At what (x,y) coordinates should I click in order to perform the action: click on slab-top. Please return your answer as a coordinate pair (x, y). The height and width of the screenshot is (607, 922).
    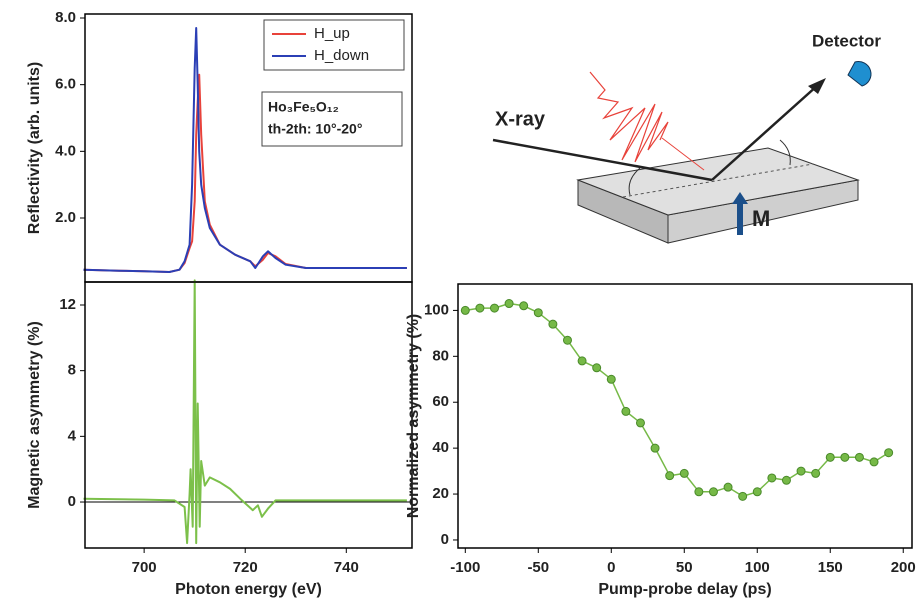
    Looking at the image, I should click on (718, 181).